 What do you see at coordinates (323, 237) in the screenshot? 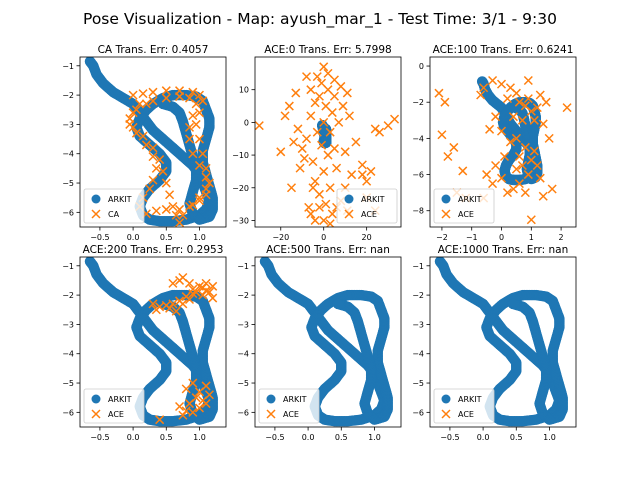
I see `x-tick-label: 0` at bounding box center [323, 237].